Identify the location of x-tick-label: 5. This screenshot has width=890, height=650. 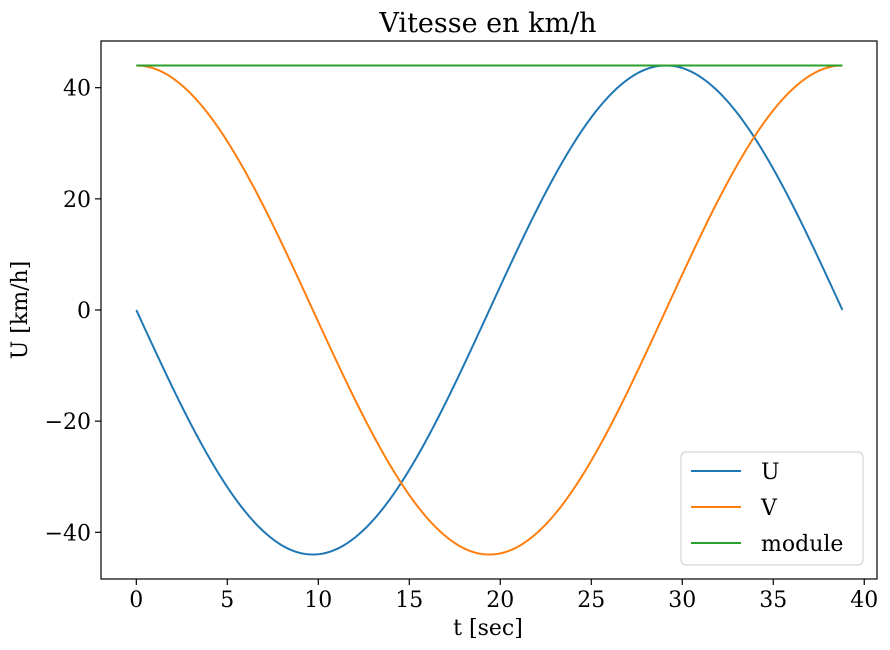
(227, 600).